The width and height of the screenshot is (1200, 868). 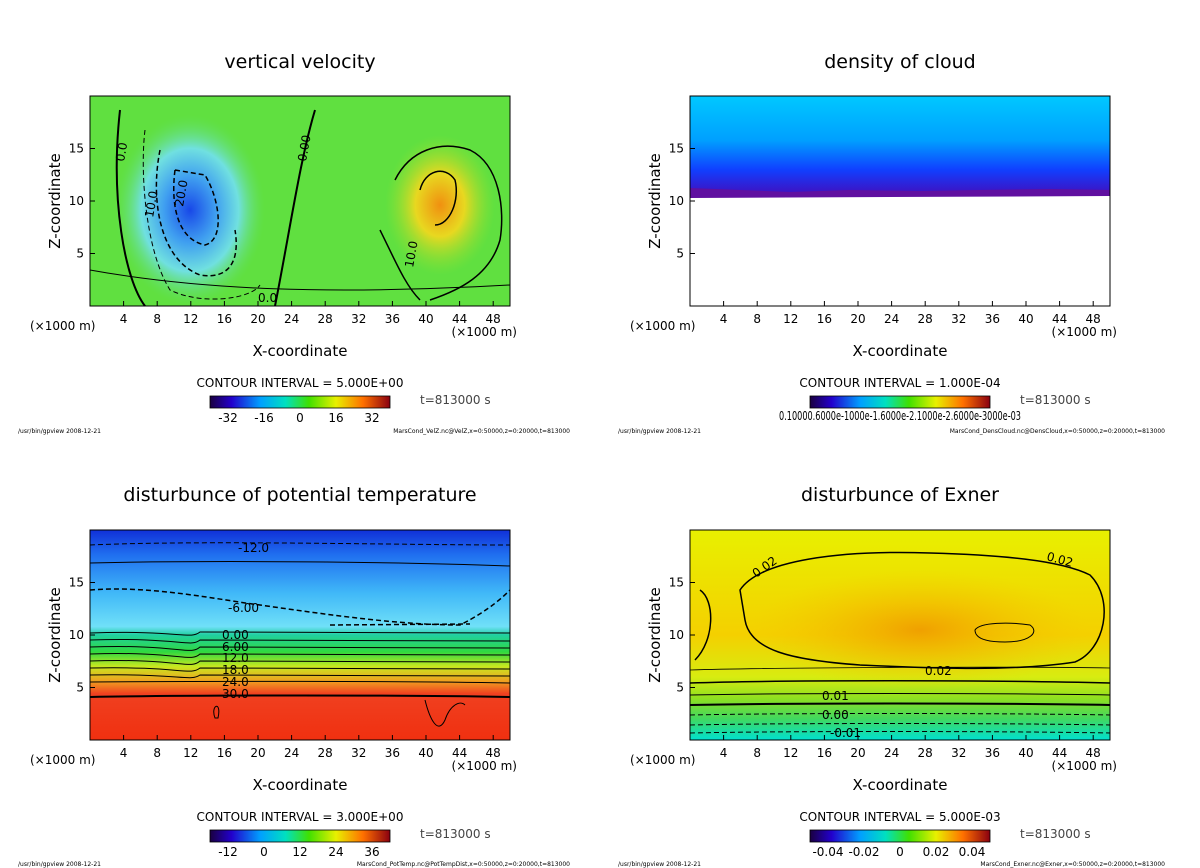 What do you see at coordinates (899, 817) in the screenshot?
I see `contour-interval: CONTOUR INTERVAL = 5.000E-03` at bounding box center [899, 817].